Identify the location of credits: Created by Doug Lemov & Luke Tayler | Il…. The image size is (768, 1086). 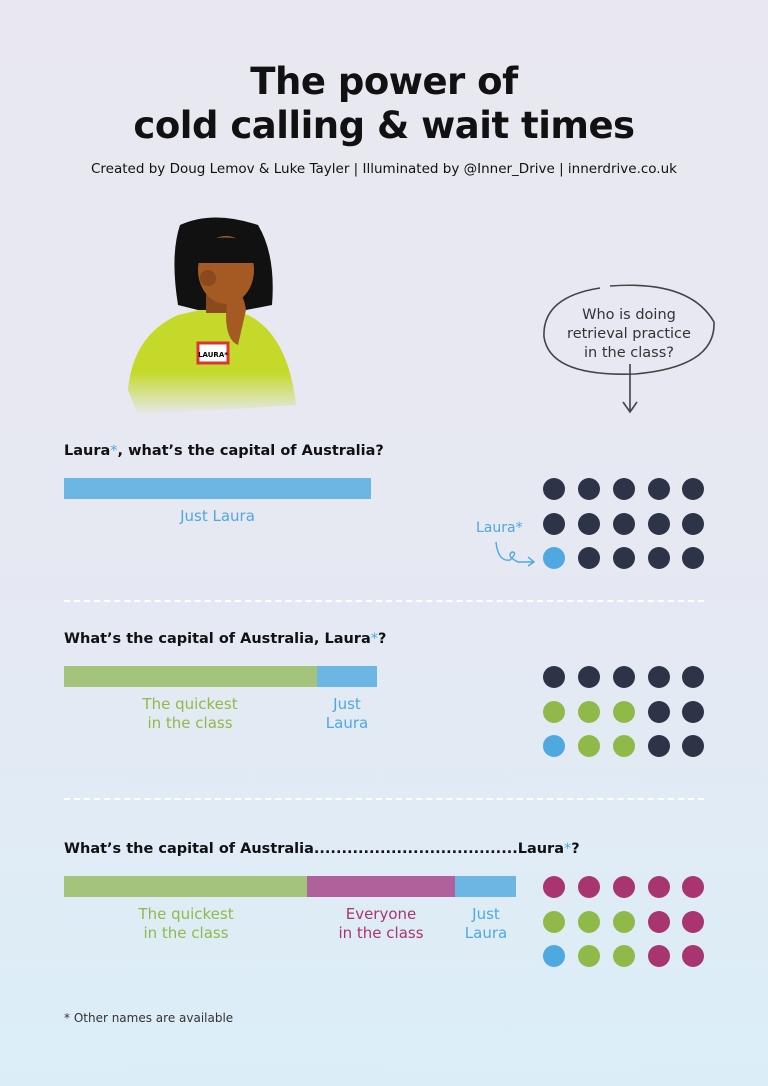
(384, 169).